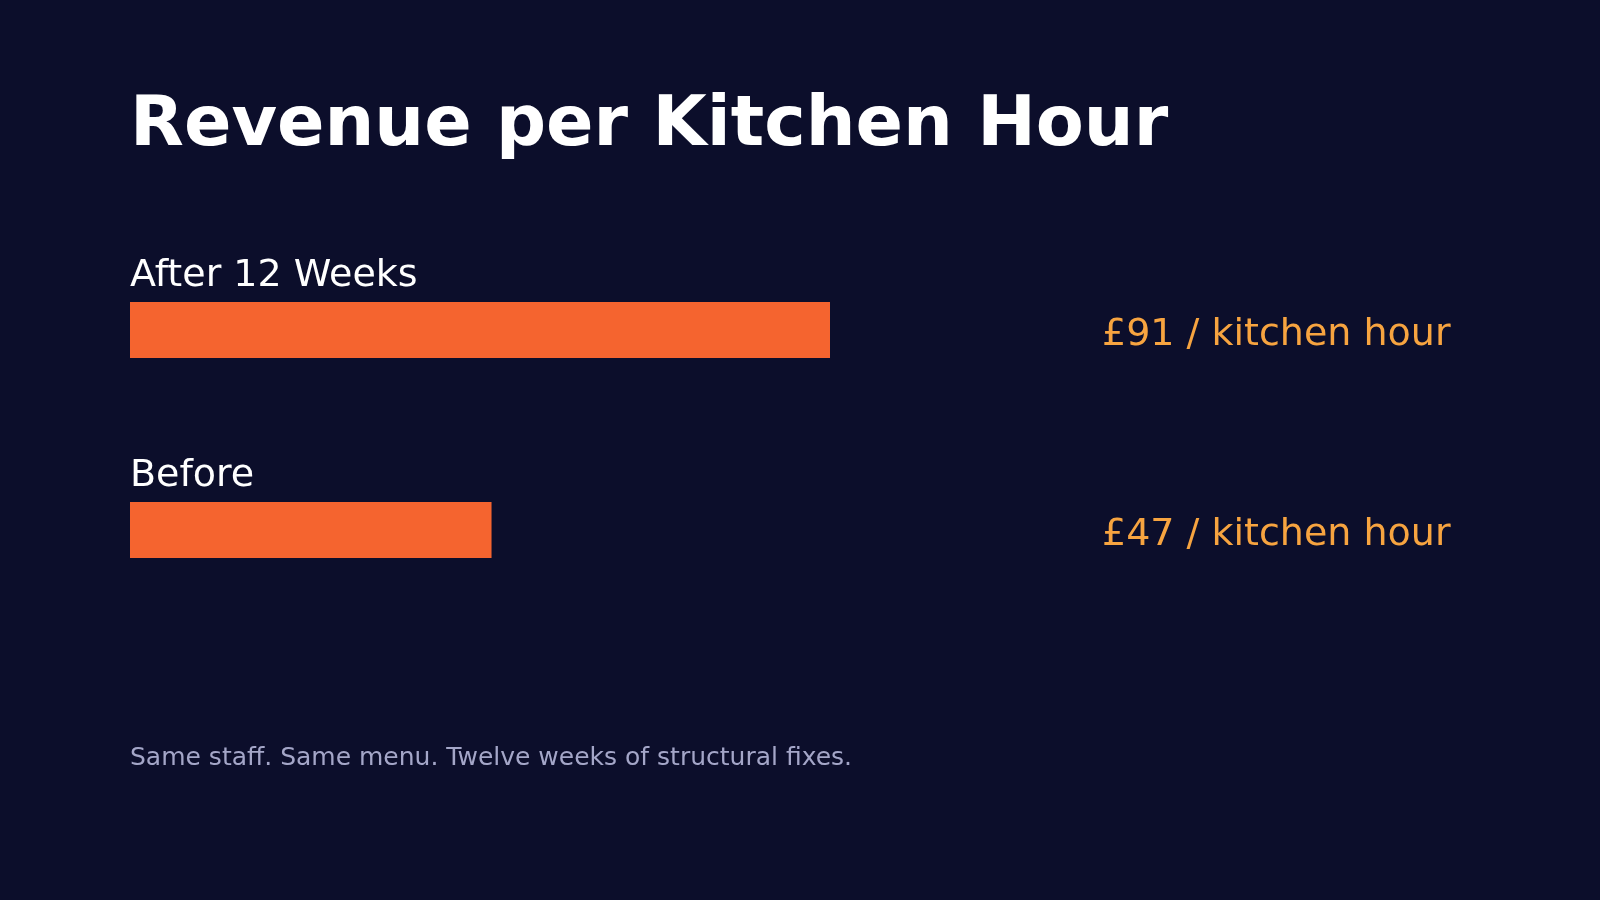 The height and width of the screenshot is (900, 1600). What do you see at coordinates (274, 273) in the screenshot?
I see `y-tick-label: After 12 Weeks` at bounding box center [274, 273].